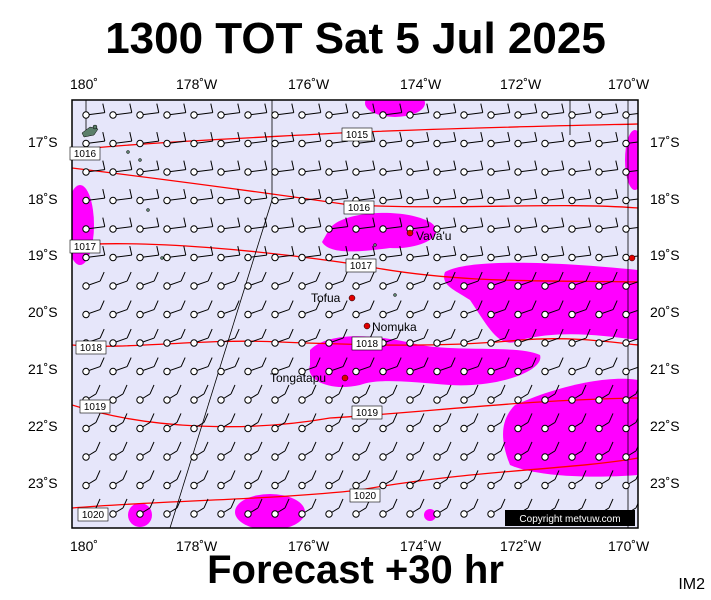 The height and width of the screenshot is (600, 711). I want to click on svg-text: 1016, so click(359, 208).